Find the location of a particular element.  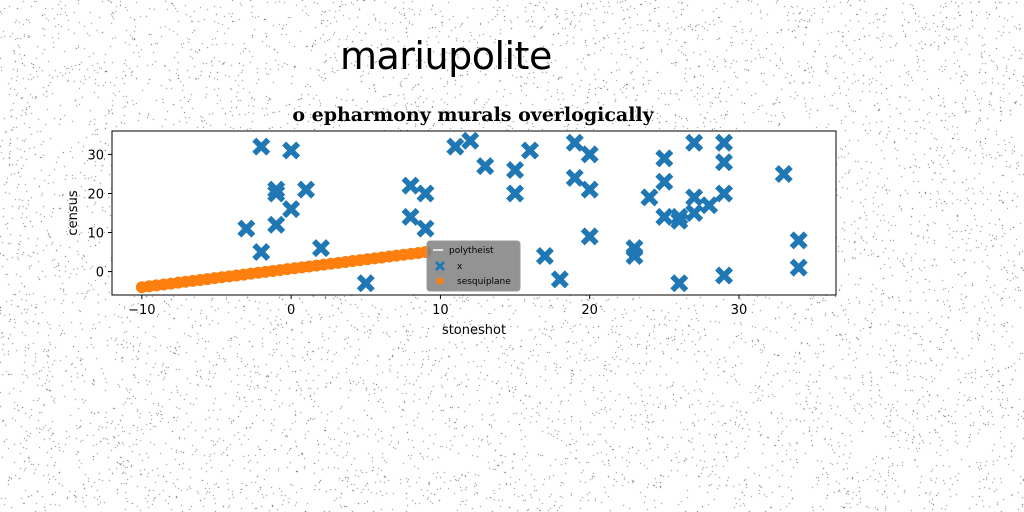

x-tick-label: 0 is located at coordinates (291, 310).